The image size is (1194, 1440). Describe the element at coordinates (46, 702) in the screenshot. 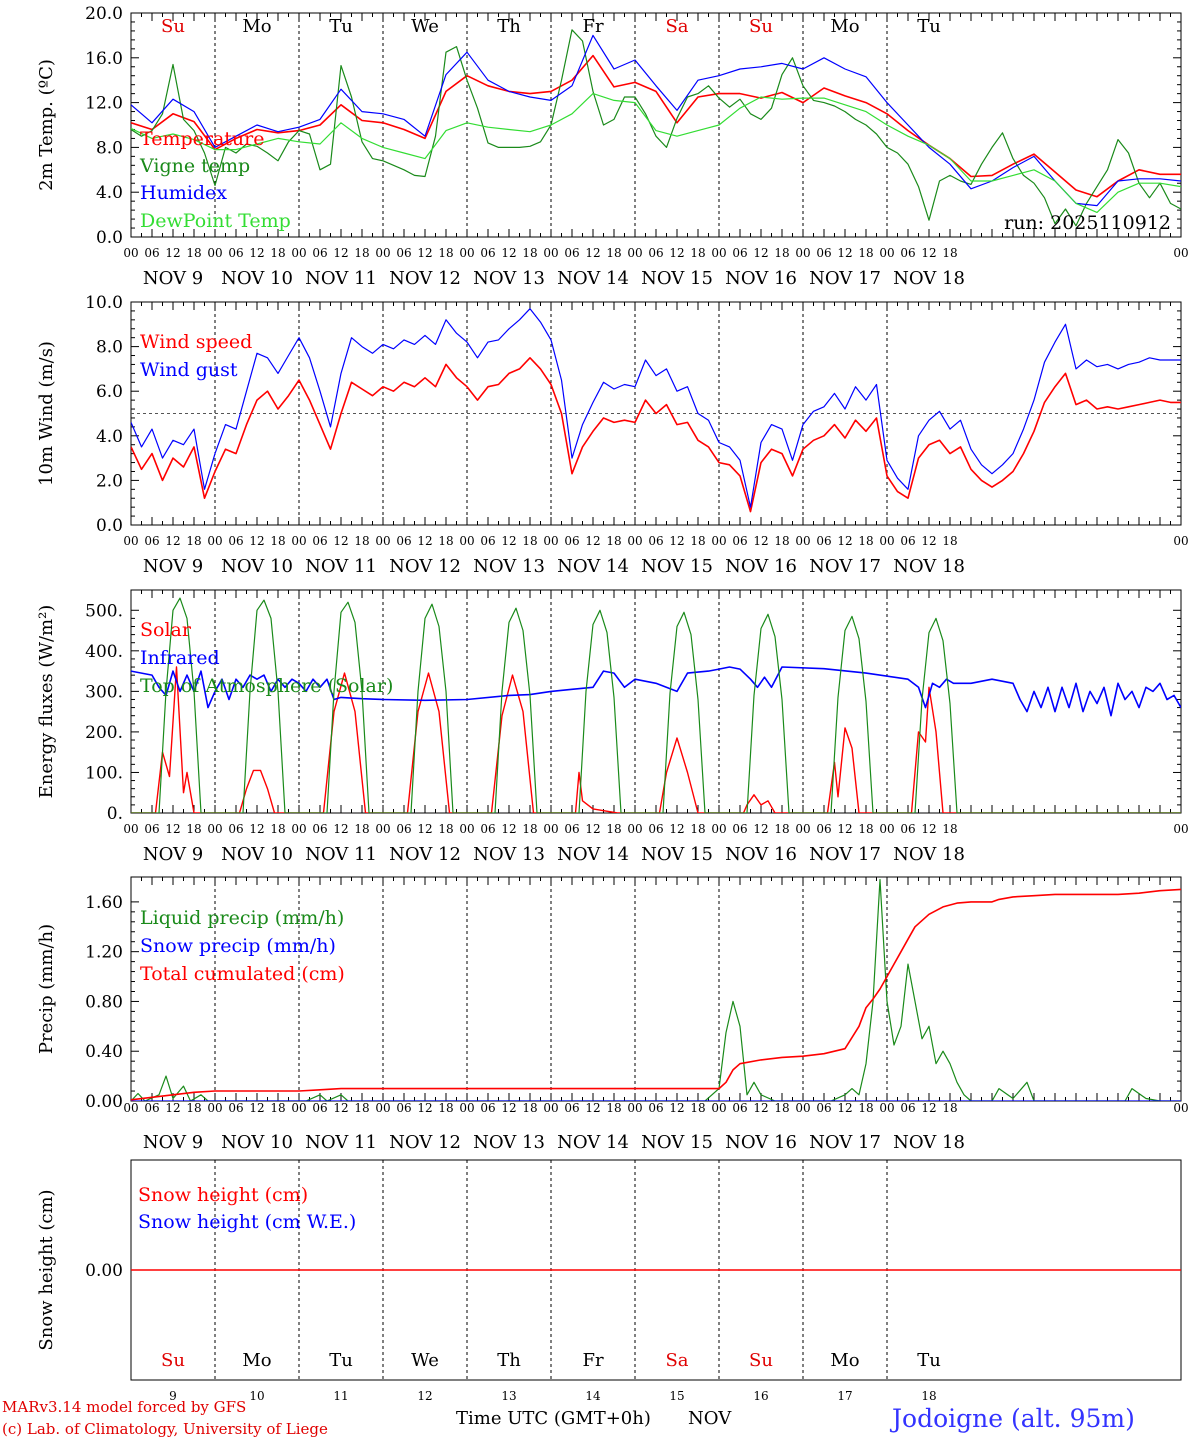

I see `energy-ylabel: Energy fluxes (W/m²)` at that location.